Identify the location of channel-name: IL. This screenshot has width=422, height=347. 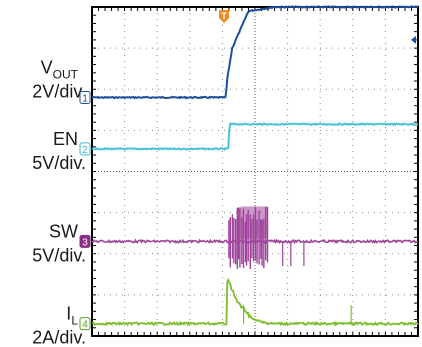
(72, 316).